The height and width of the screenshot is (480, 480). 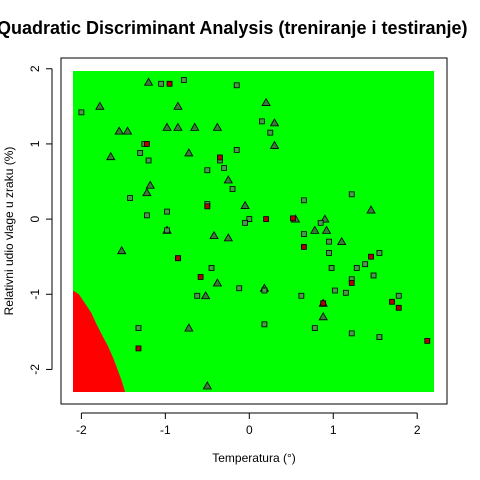 I want to click on x-tick-label: 2, so click(x=417, y=430).